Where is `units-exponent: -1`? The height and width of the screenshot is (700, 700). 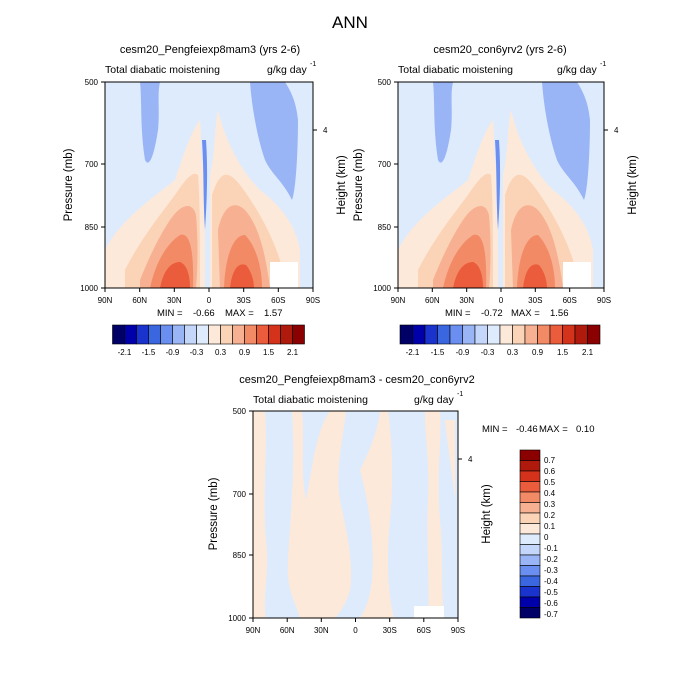 units-exponent: -1 is located at coordinates (603, 64).